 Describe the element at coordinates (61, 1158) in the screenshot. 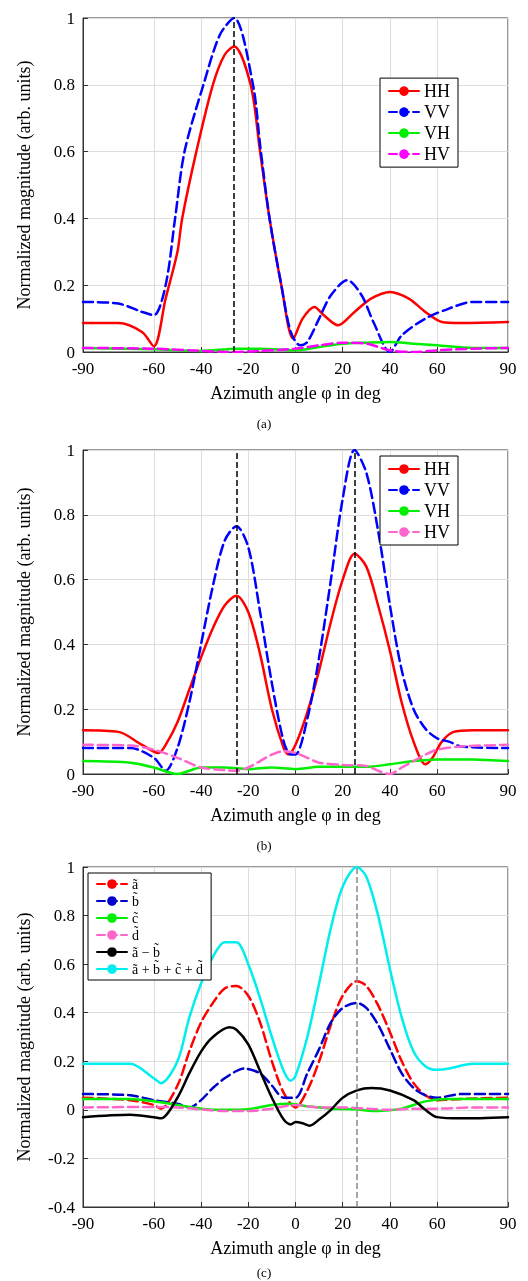

I see `y-tick-label: -0.2` at that location.